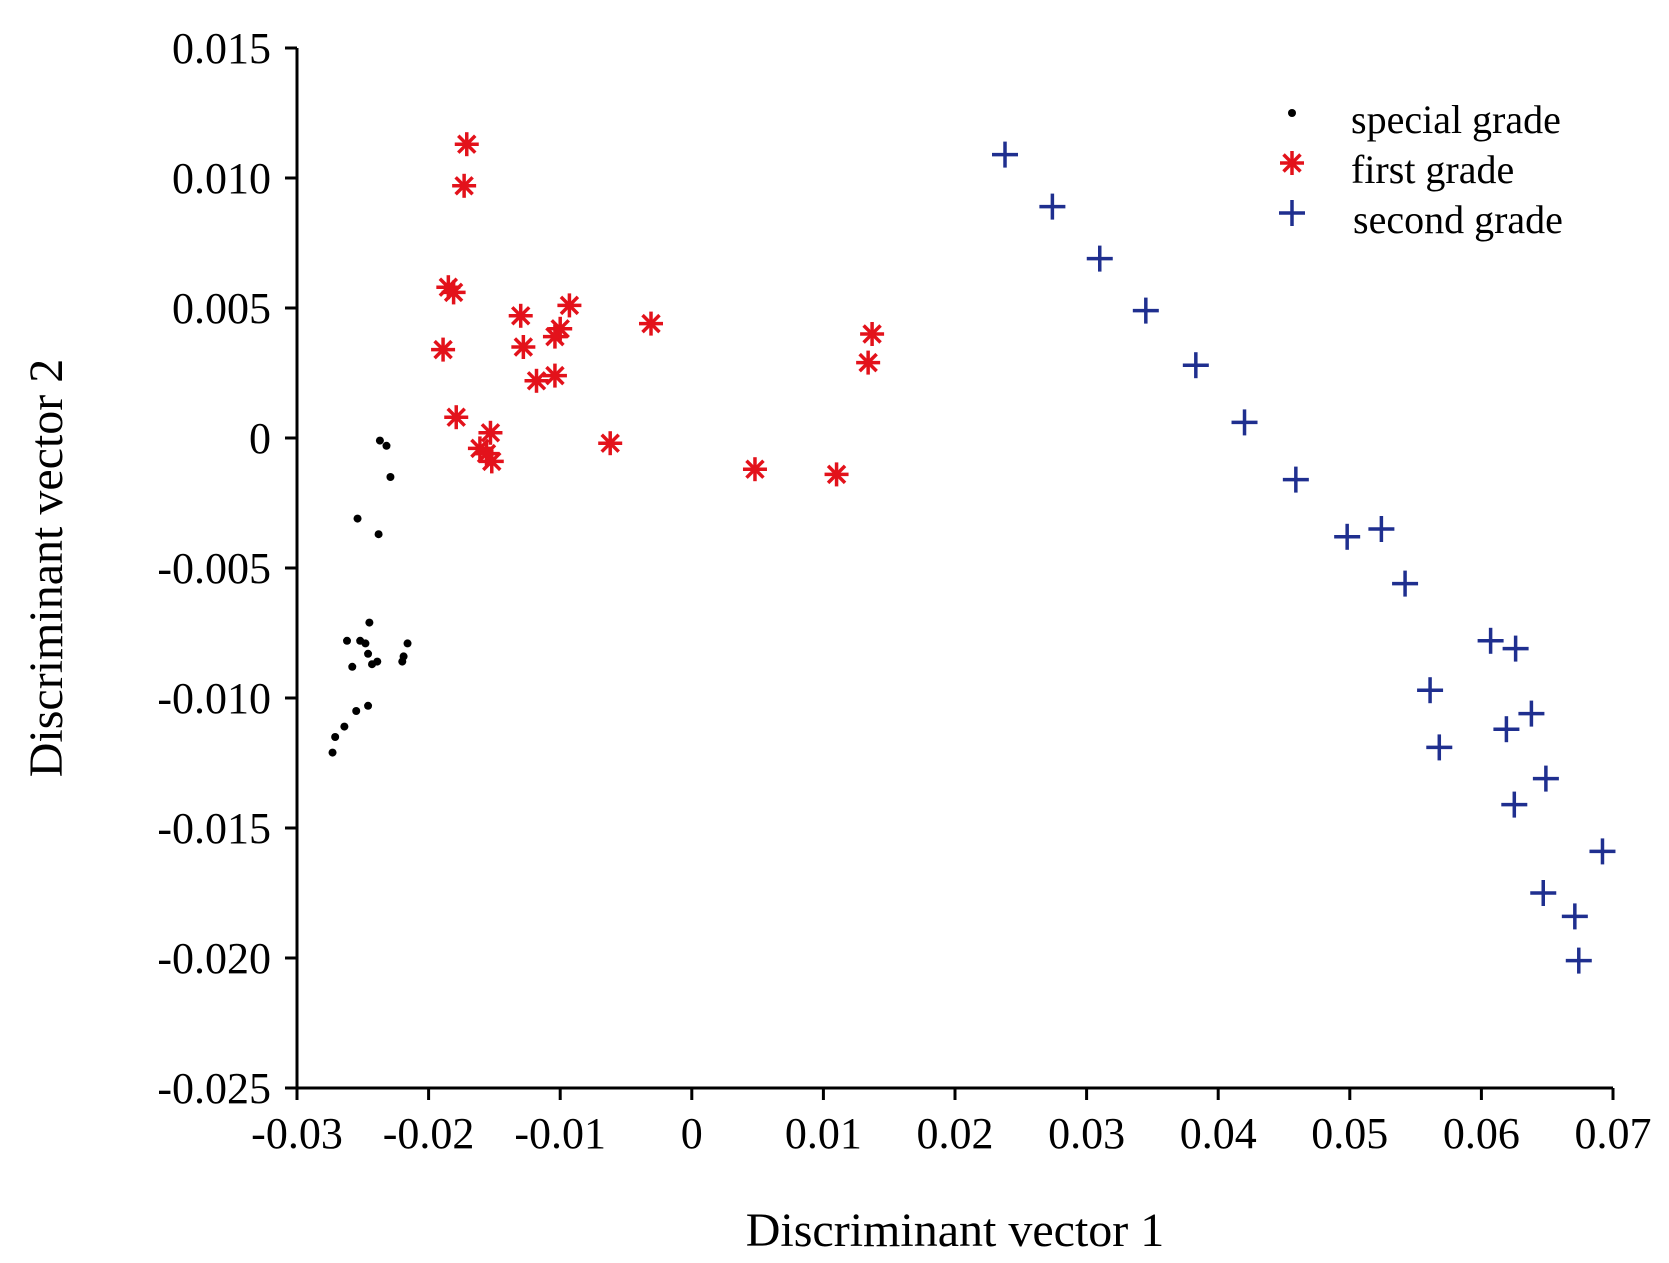  I want to click on series-special-grade, so click(370, 596).